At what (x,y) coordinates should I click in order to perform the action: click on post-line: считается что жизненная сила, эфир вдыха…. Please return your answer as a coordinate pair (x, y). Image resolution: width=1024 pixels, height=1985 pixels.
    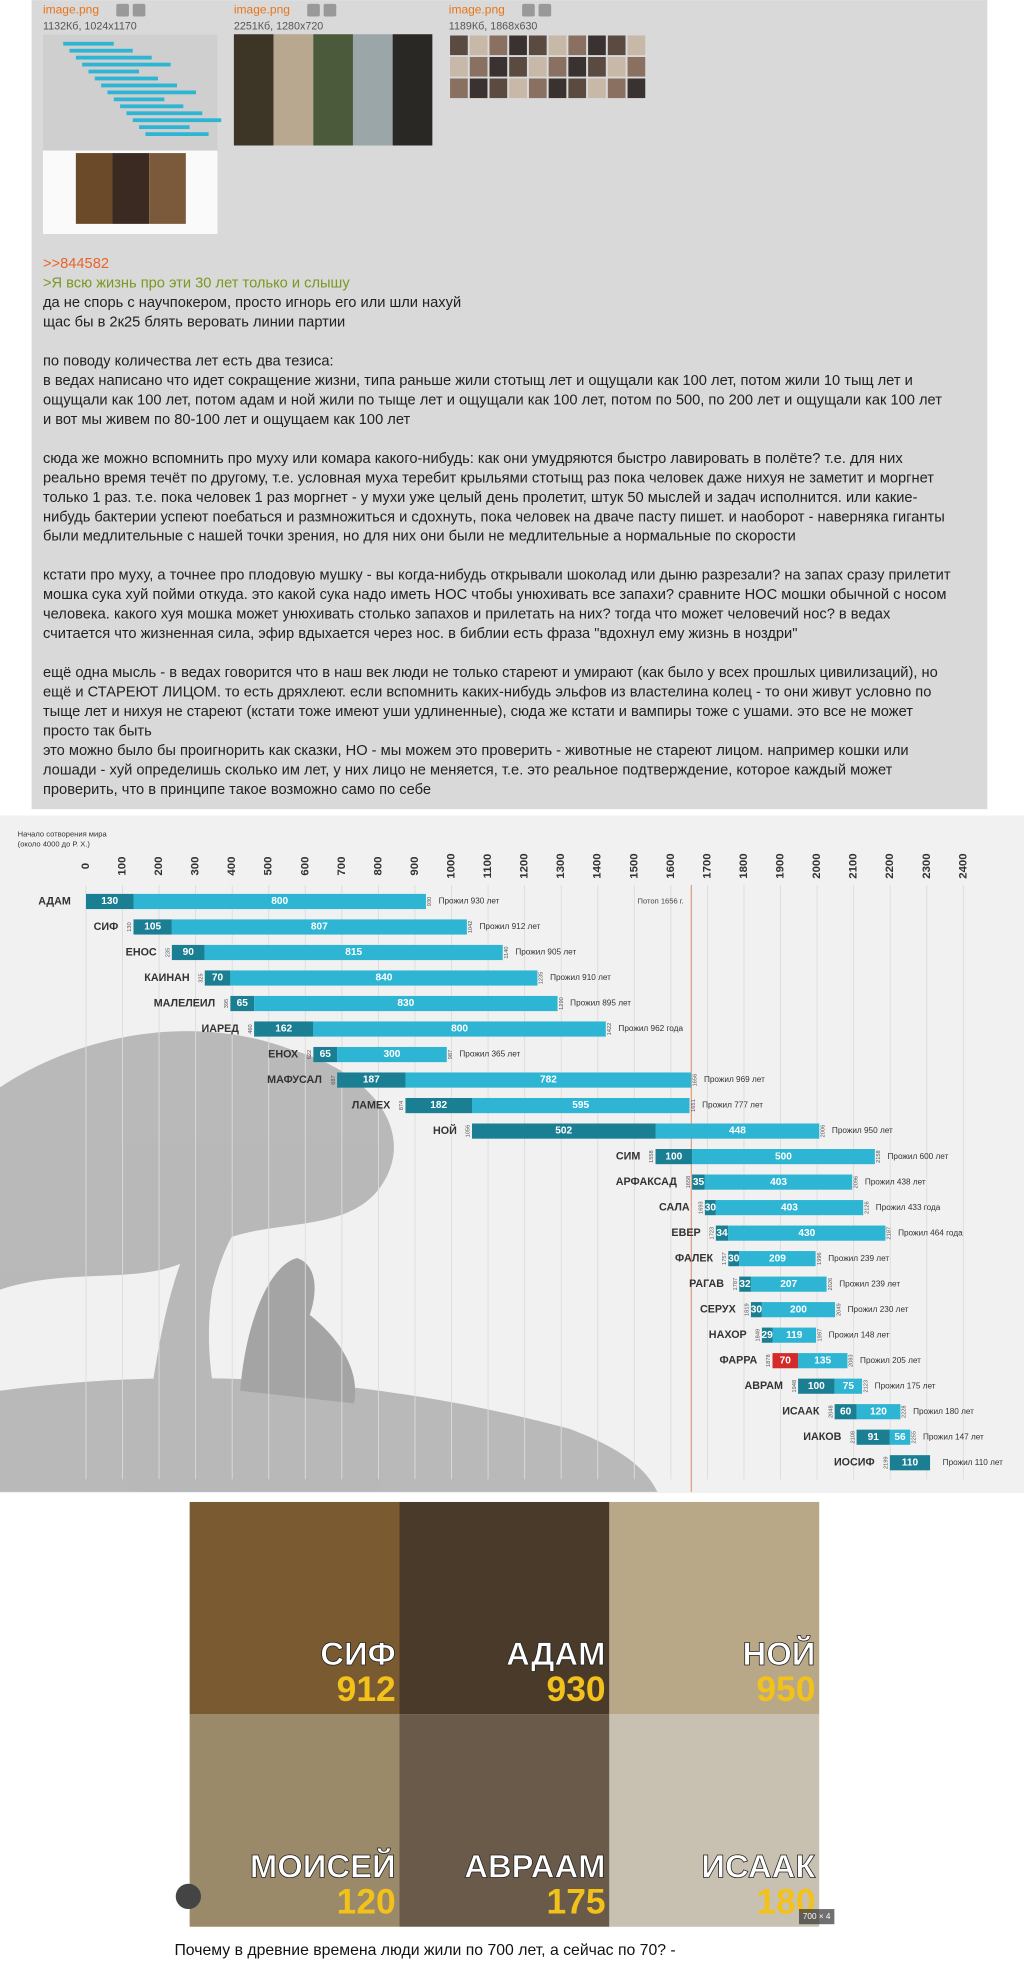
    Looking at the image, I should click on (420, 634).